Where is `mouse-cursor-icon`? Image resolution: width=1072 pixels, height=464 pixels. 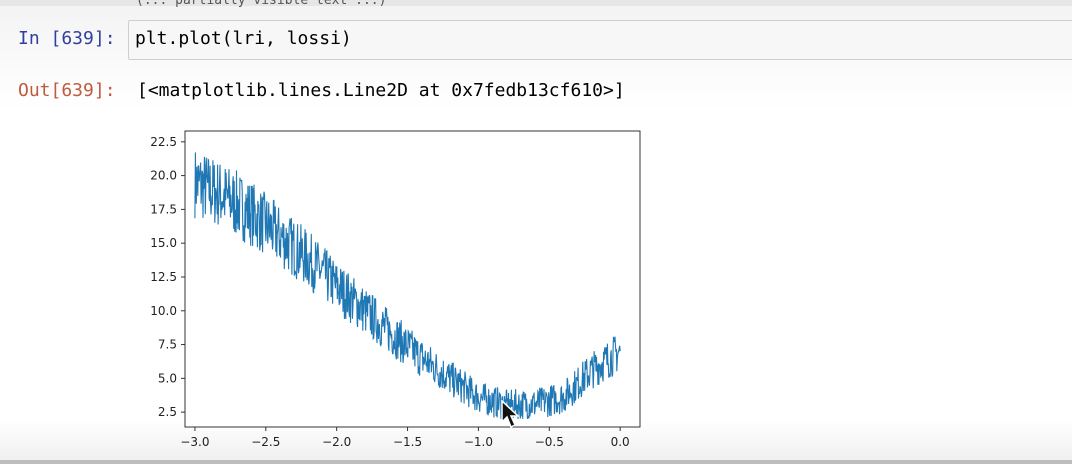
mouse-cursor-icon is located at coordinates (510, 415).